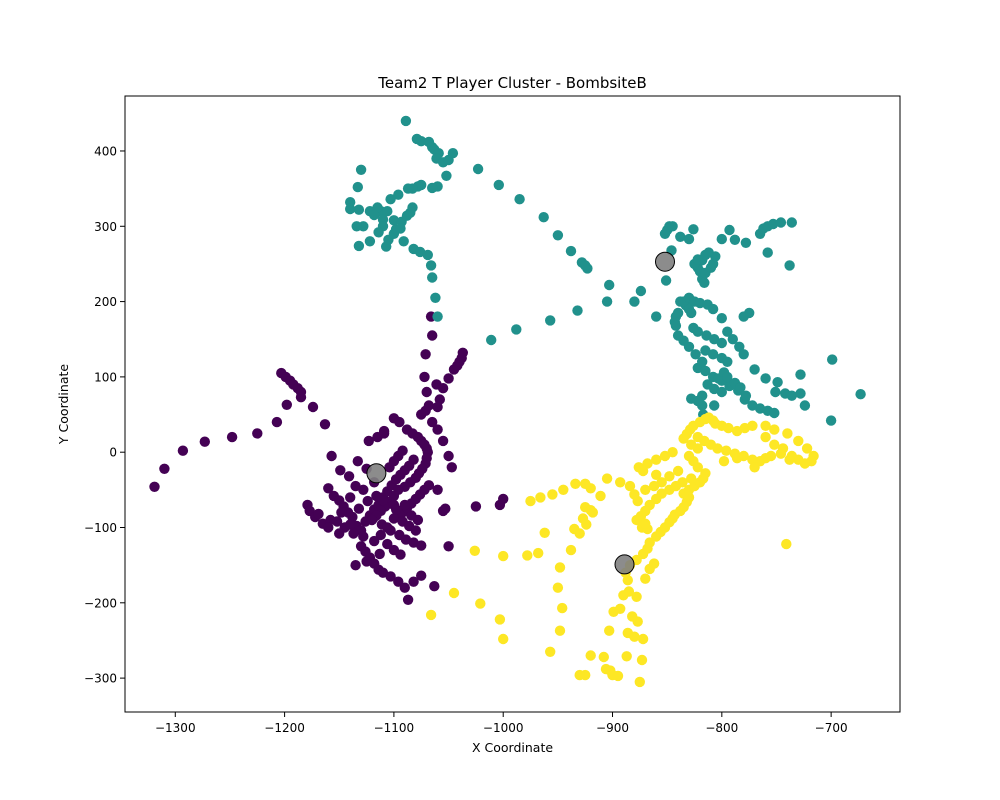  I want to click on y-tick-label: 200, so click(105, 302).